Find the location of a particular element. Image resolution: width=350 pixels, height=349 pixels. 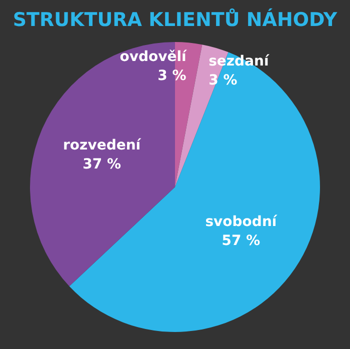

slice-label: rozvedení is located at coordinates (102, 145).